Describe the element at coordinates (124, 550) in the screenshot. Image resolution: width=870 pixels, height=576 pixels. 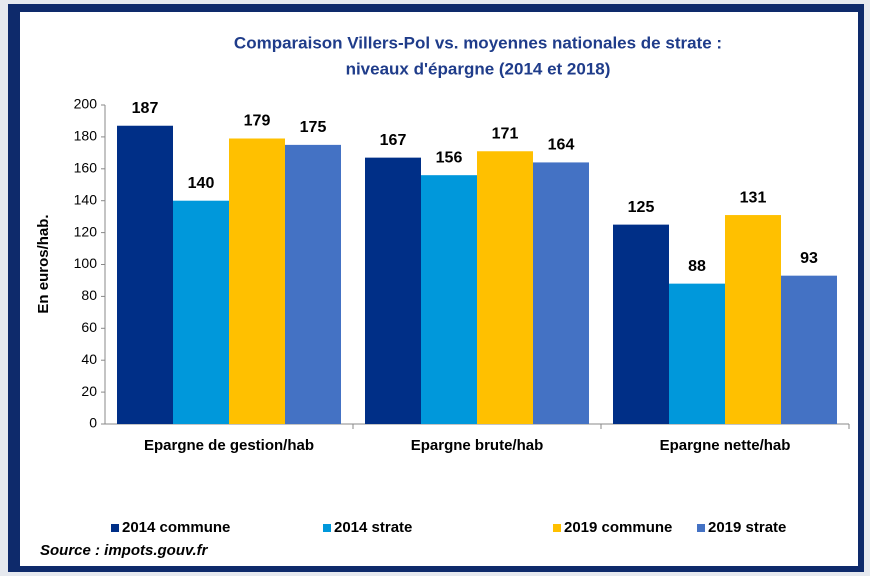
I see `source-note: Source : impots.gouv.fr` at that location.